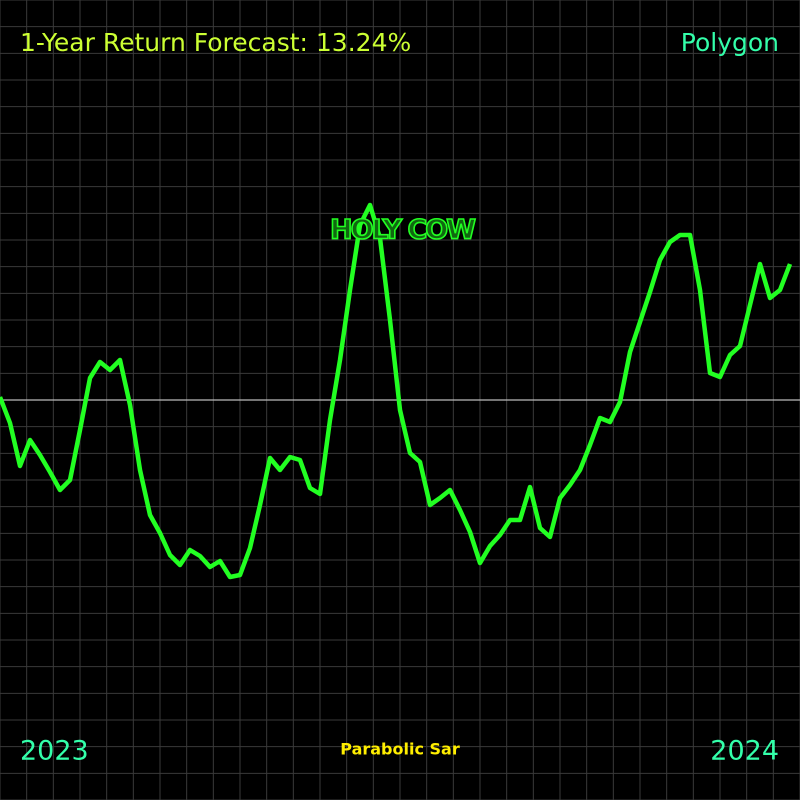  I want to click on chart-title: 1-Year Return Forecast: 13.24%, so click(215, 42).